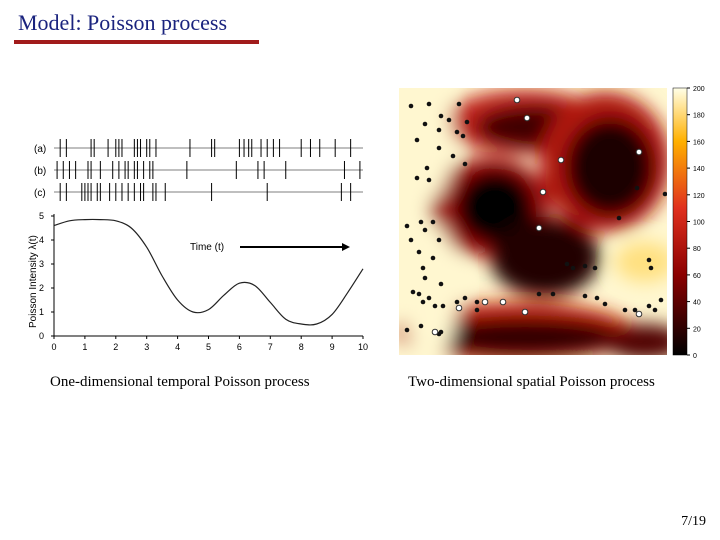  Describe the element at coordinates (41, 312) in the screenshot. I see `y-tick-label: 1` at that location.